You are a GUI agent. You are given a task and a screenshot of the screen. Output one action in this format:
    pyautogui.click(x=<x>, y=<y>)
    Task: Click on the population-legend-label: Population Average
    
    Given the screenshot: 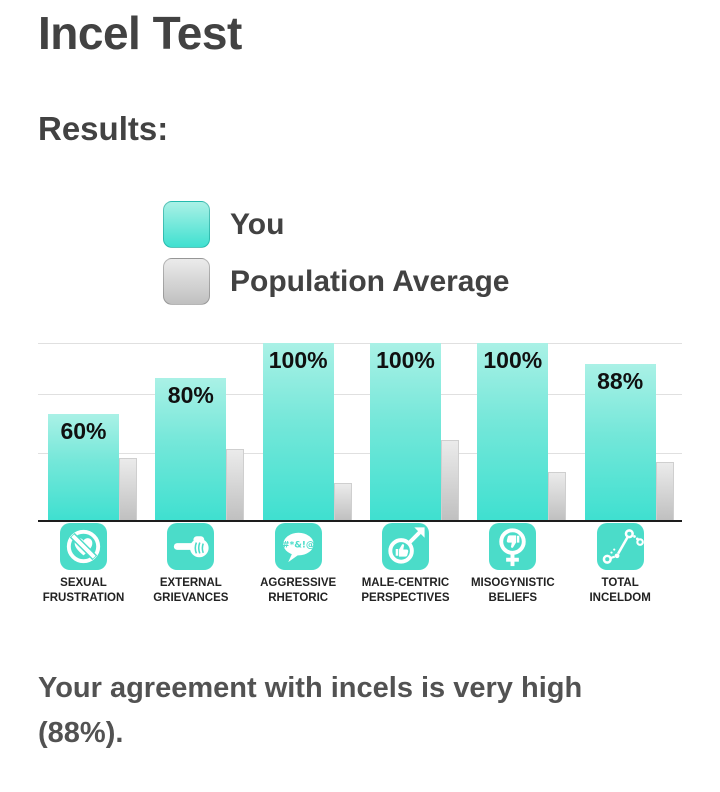 What is the action you would take?
    pyautogui.click(x=370, y=281)
    